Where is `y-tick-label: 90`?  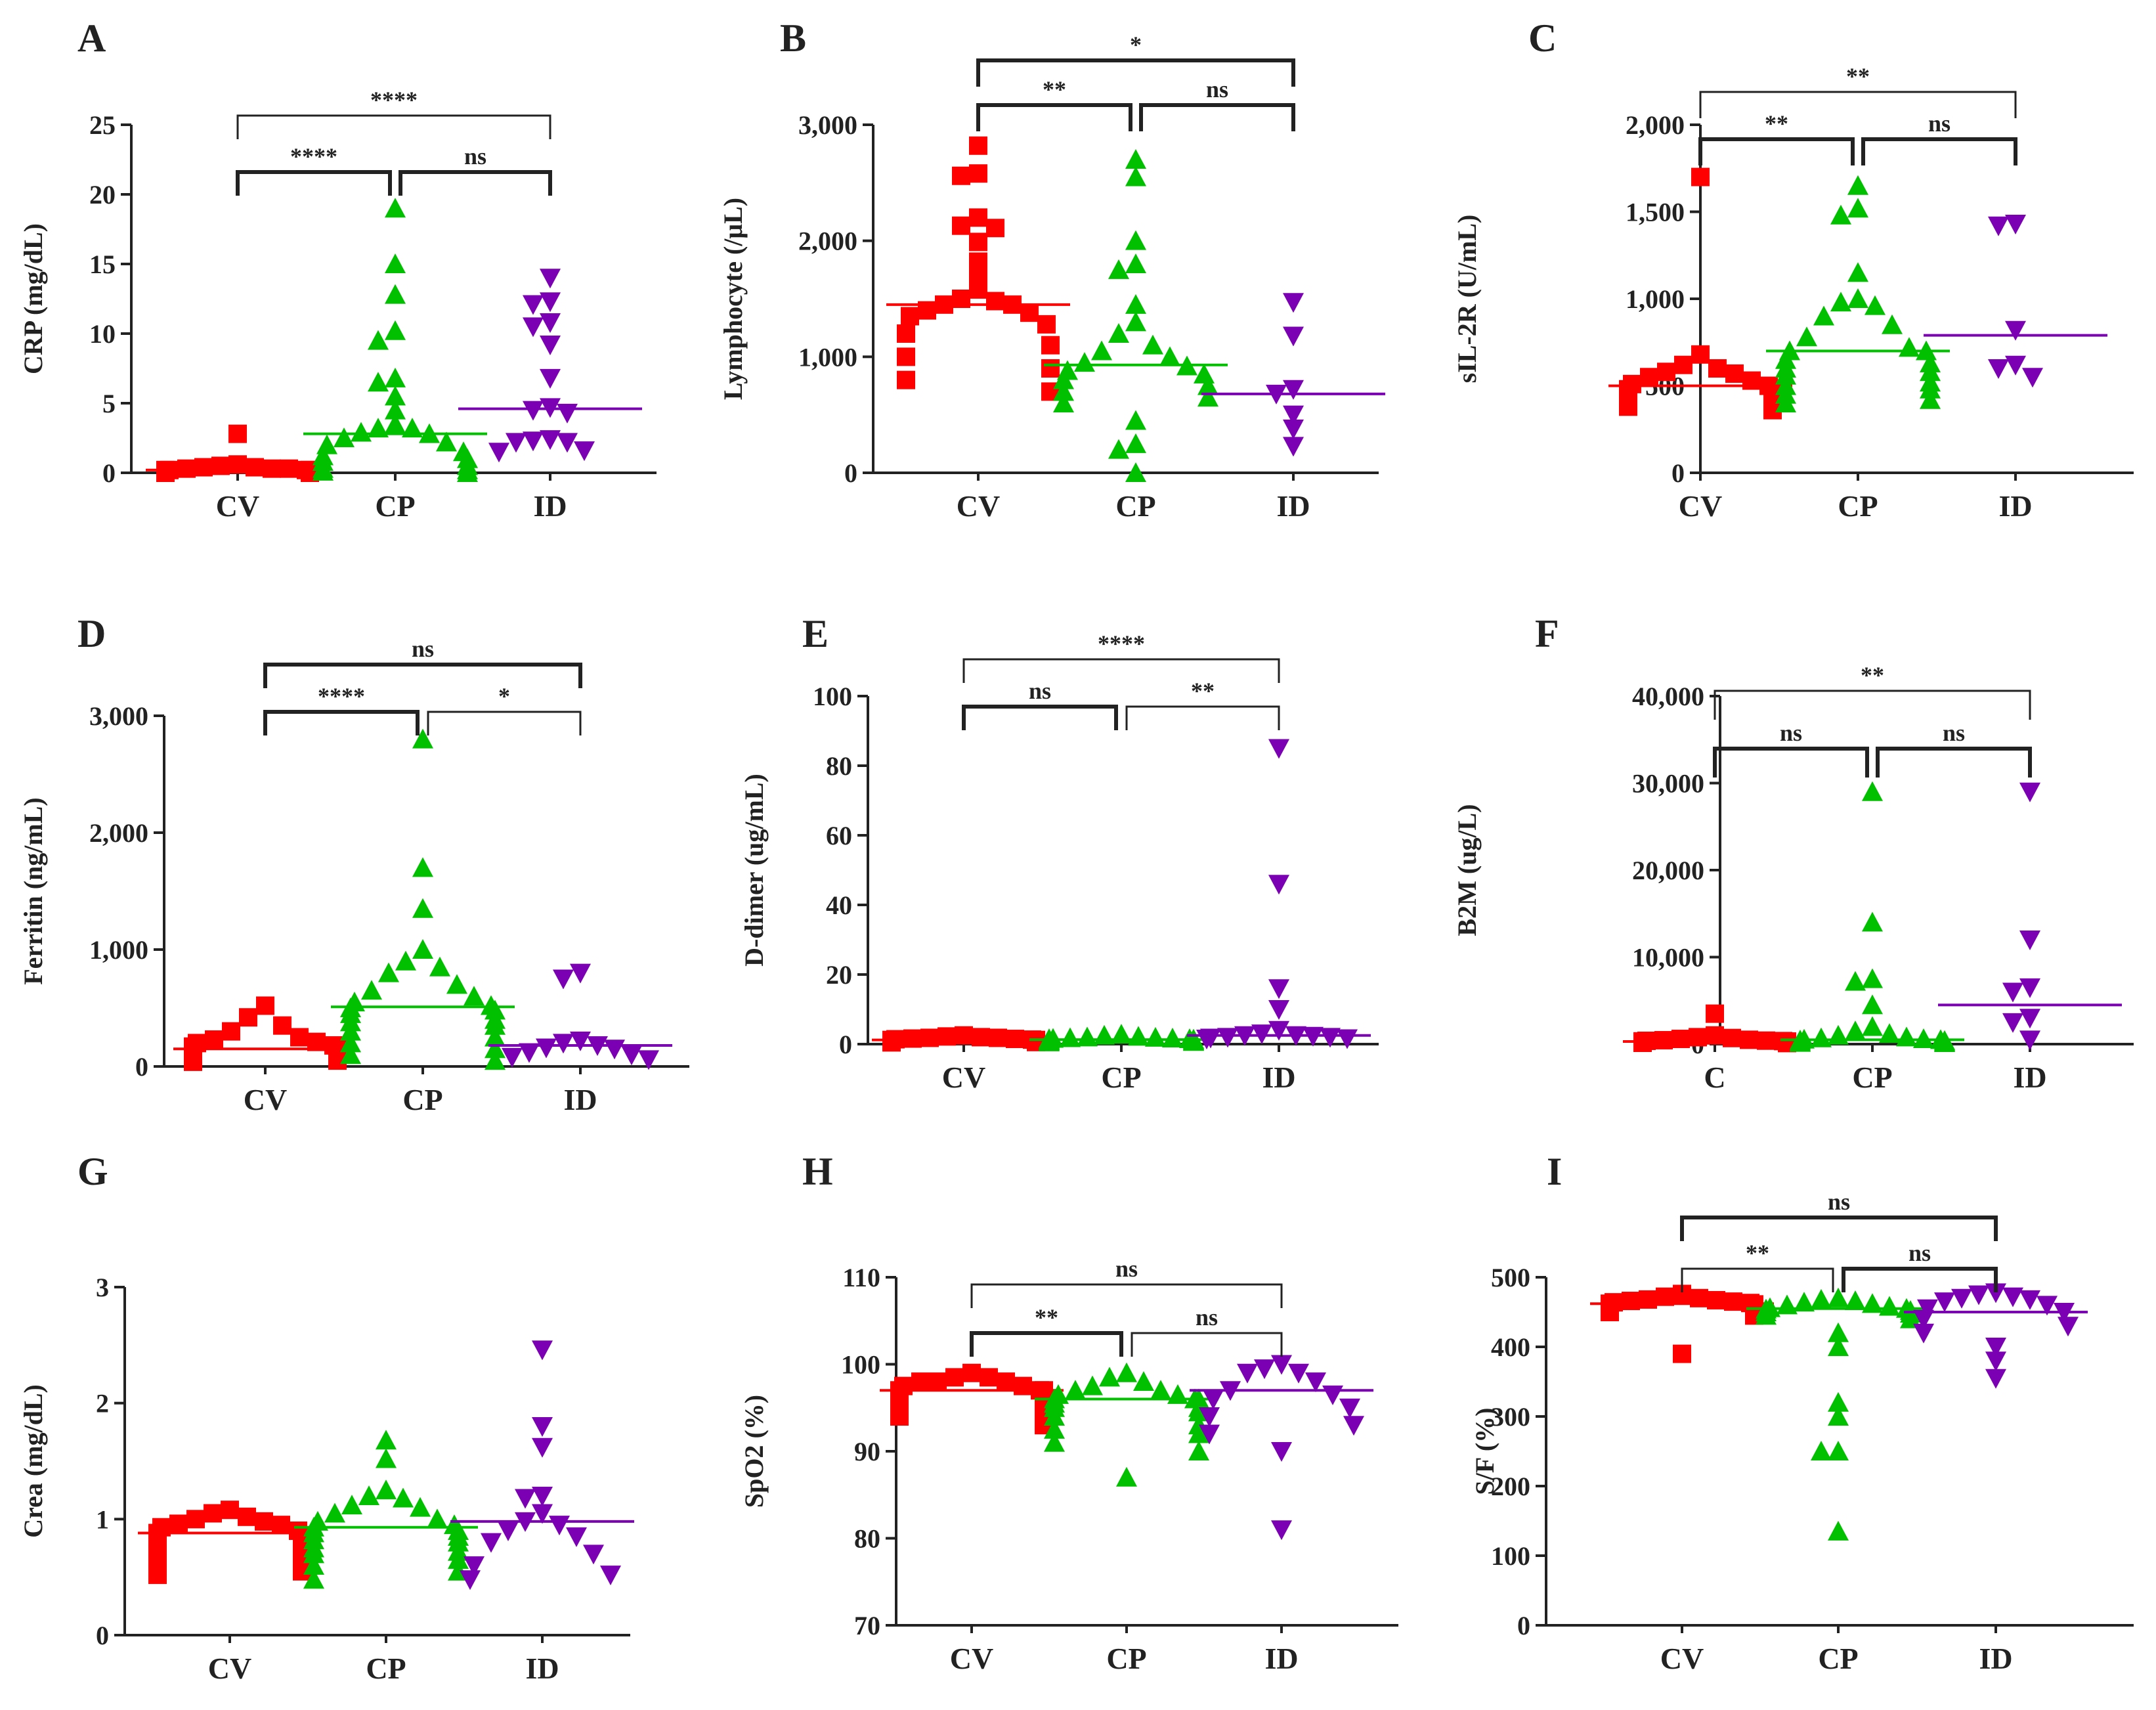 y-tick-label: 90 is located at coordinates (867, 1452).